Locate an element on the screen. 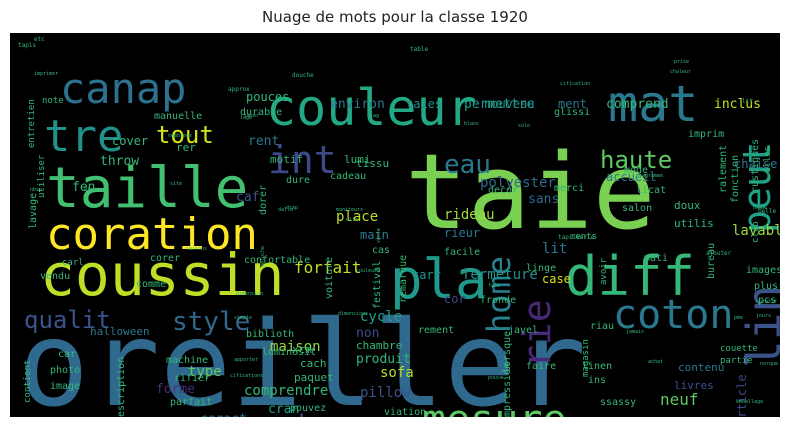 Image resolution: width=790 pixels, height=427 pixels. word-chaleur: chaleur is located at coordinates (680, 72).